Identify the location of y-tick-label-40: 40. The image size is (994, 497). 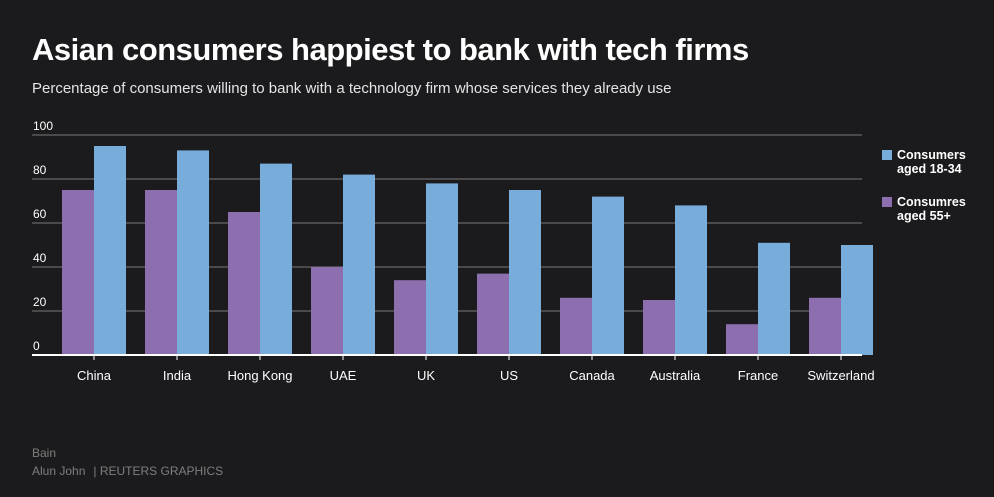
(40, 258).